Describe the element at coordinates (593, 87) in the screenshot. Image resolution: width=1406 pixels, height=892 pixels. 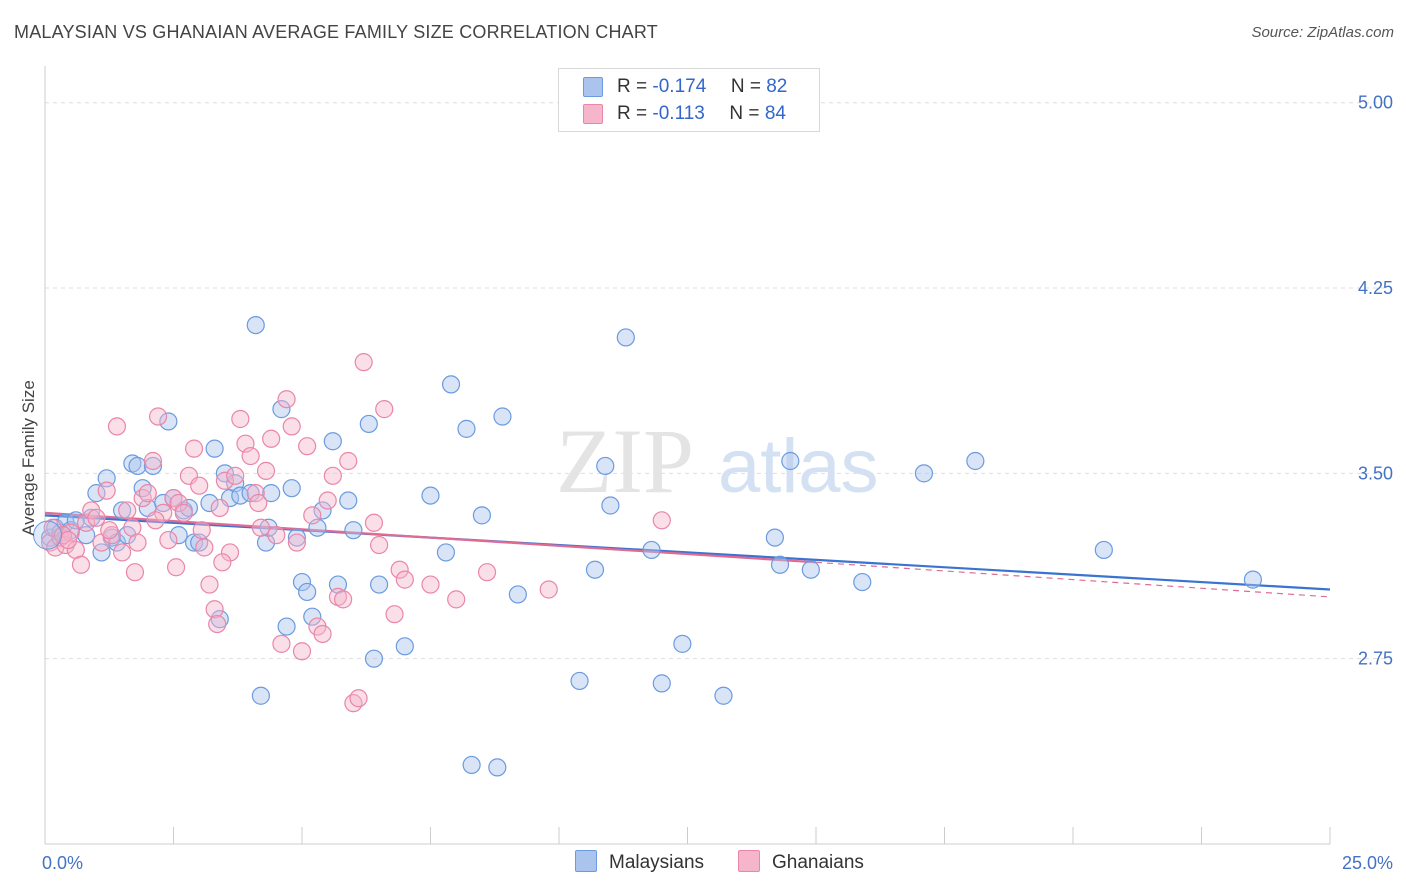
I see `legend-swatch-malaysians` at that location.